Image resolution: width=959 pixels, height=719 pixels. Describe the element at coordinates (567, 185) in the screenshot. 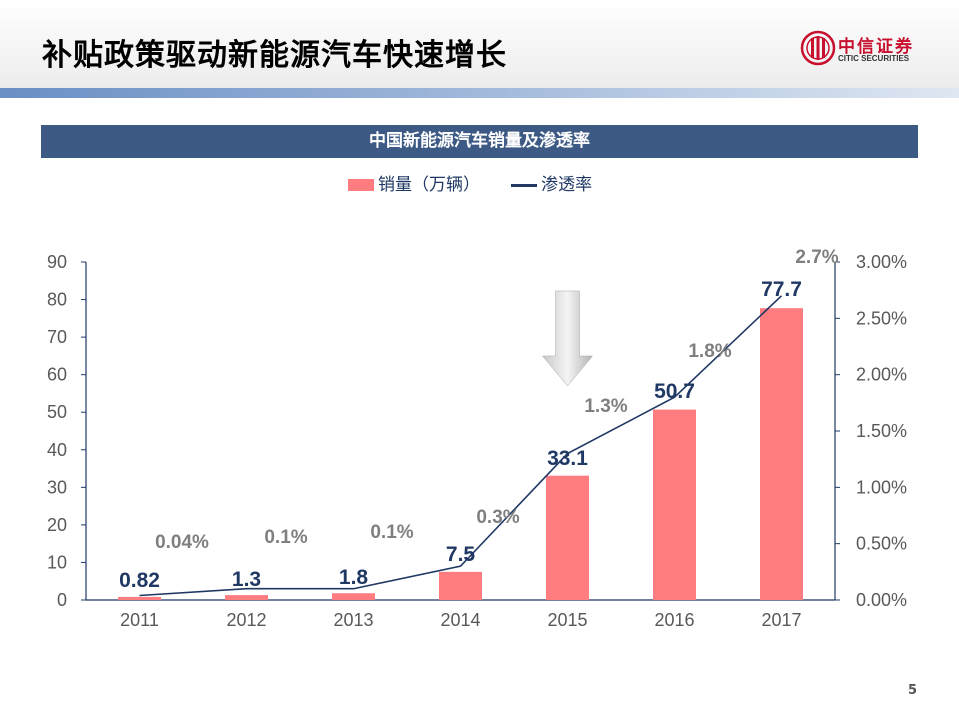

I see `legend-label-penetration: 渗透率` at that location.